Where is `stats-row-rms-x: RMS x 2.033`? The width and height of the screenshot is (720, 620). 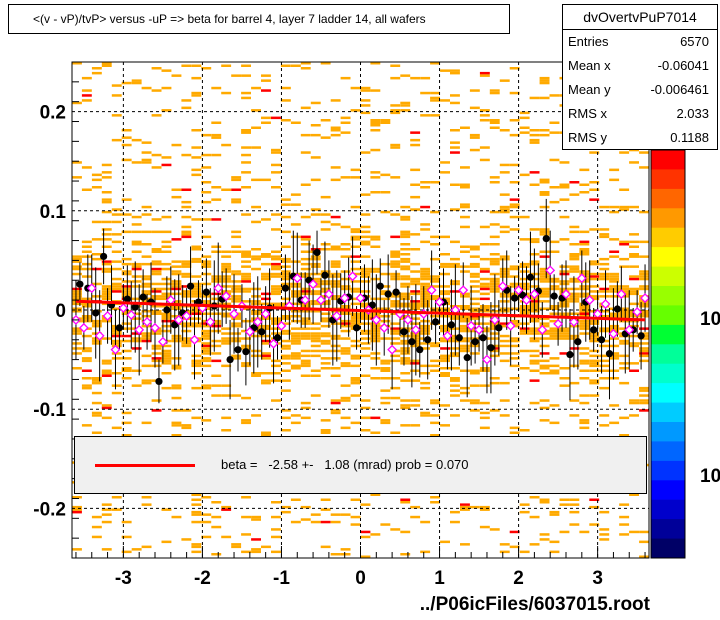
stats-row-rms-x: RMS x 2.033 is located at coordinates (640, 114).